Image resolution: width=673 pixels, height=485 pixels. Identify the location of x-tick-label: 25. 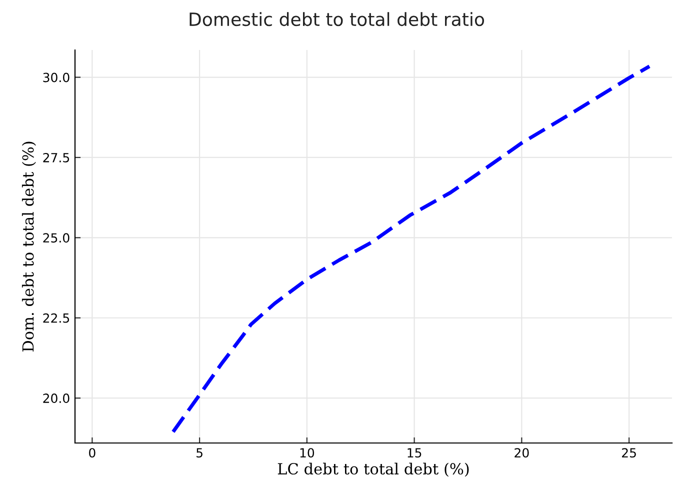
(629, 453).